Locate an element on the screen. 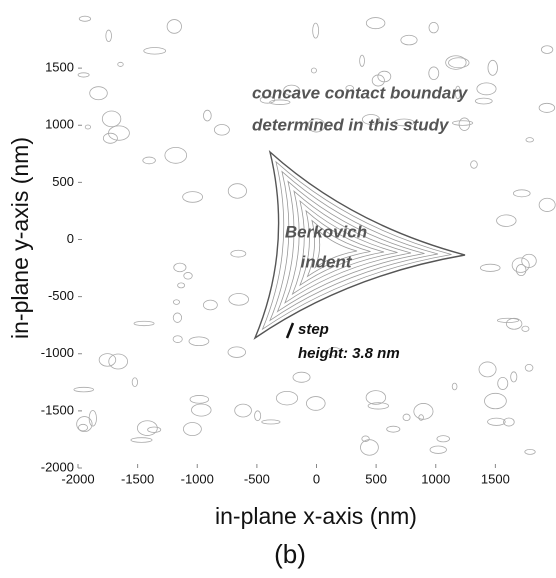  x-tick-label: -1000 is located at coordinates (197, 478).